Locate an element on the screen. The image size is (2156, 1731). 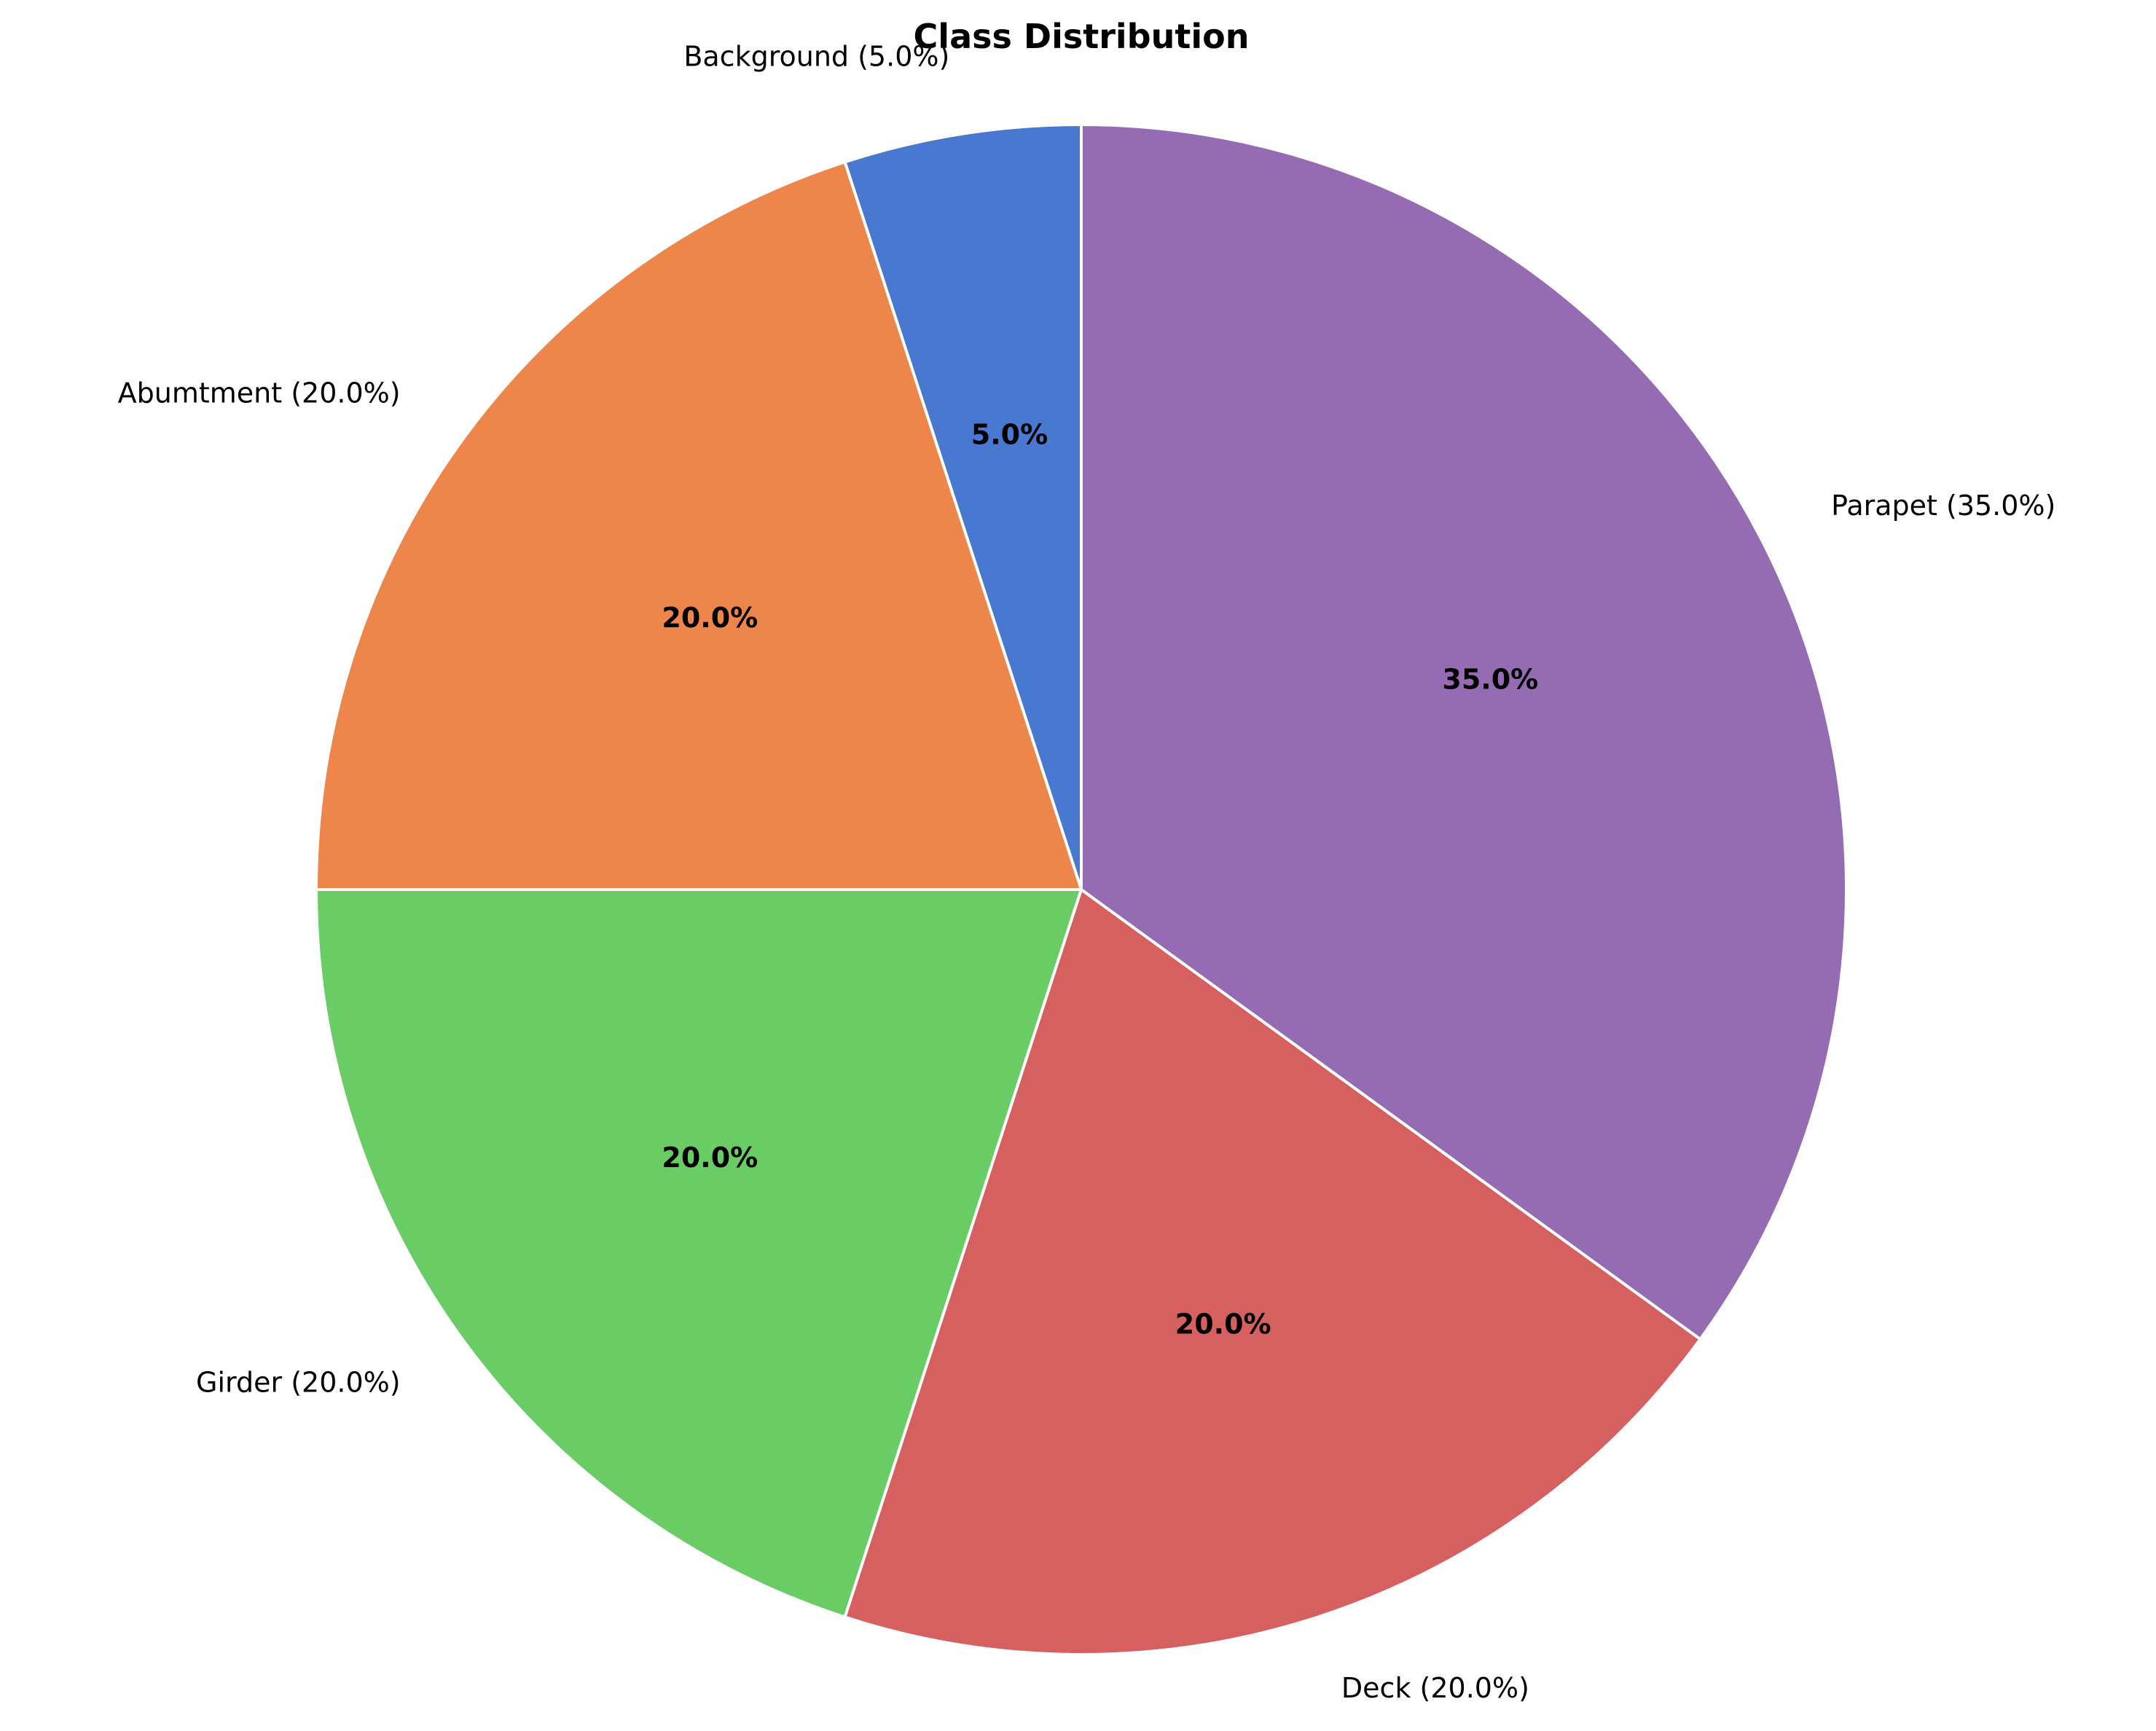
slice-label-girder: Girder (20.0%) is located at coordinates (298, 1382).